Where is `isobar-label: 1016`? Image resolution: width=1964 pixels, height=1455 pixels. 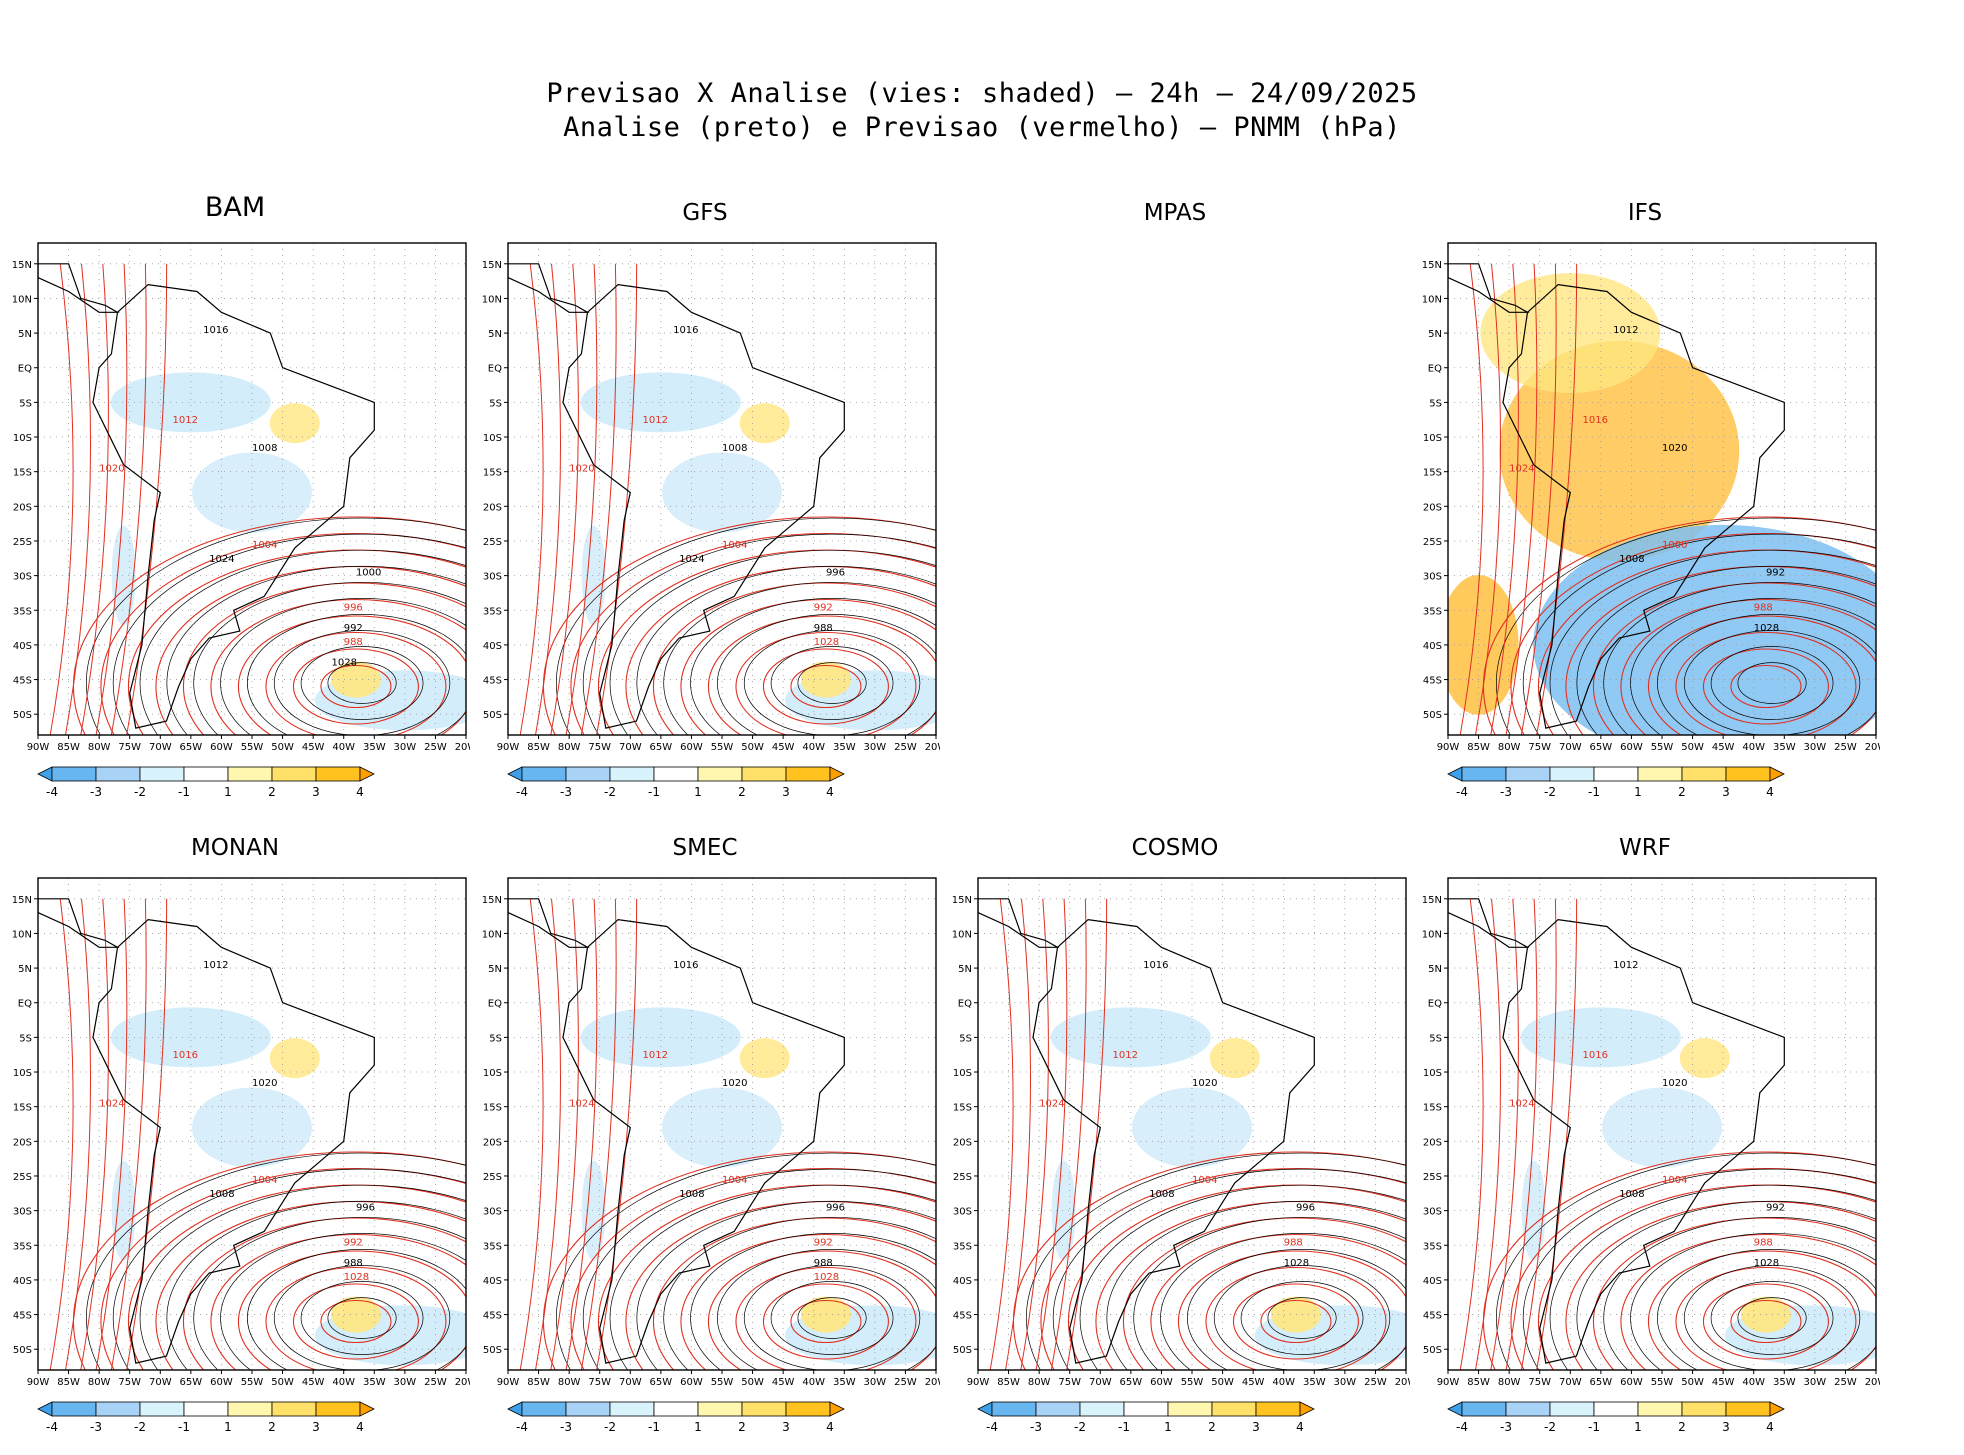 isobar-label: 1016 is located at coordinates (1595, 420).